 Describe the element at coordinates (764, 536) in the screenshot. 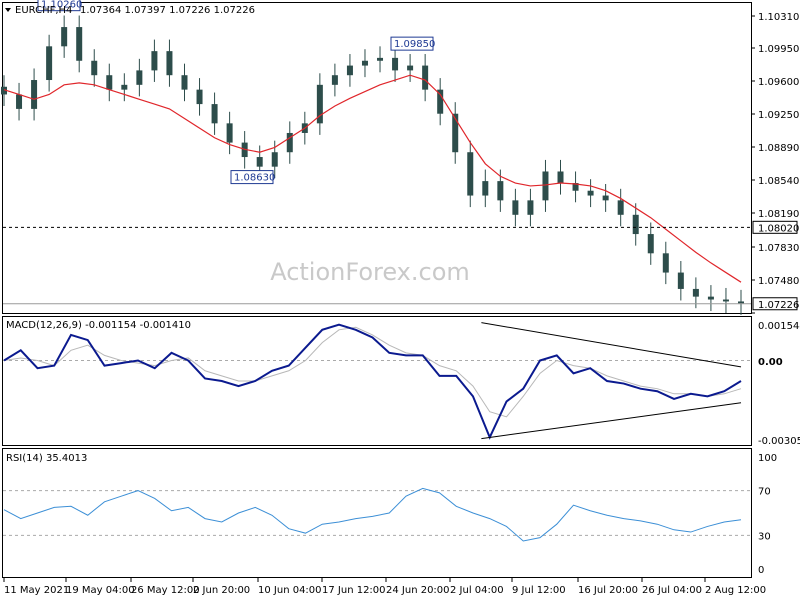

I see `rsi-y-tick-label: 30` at that location.